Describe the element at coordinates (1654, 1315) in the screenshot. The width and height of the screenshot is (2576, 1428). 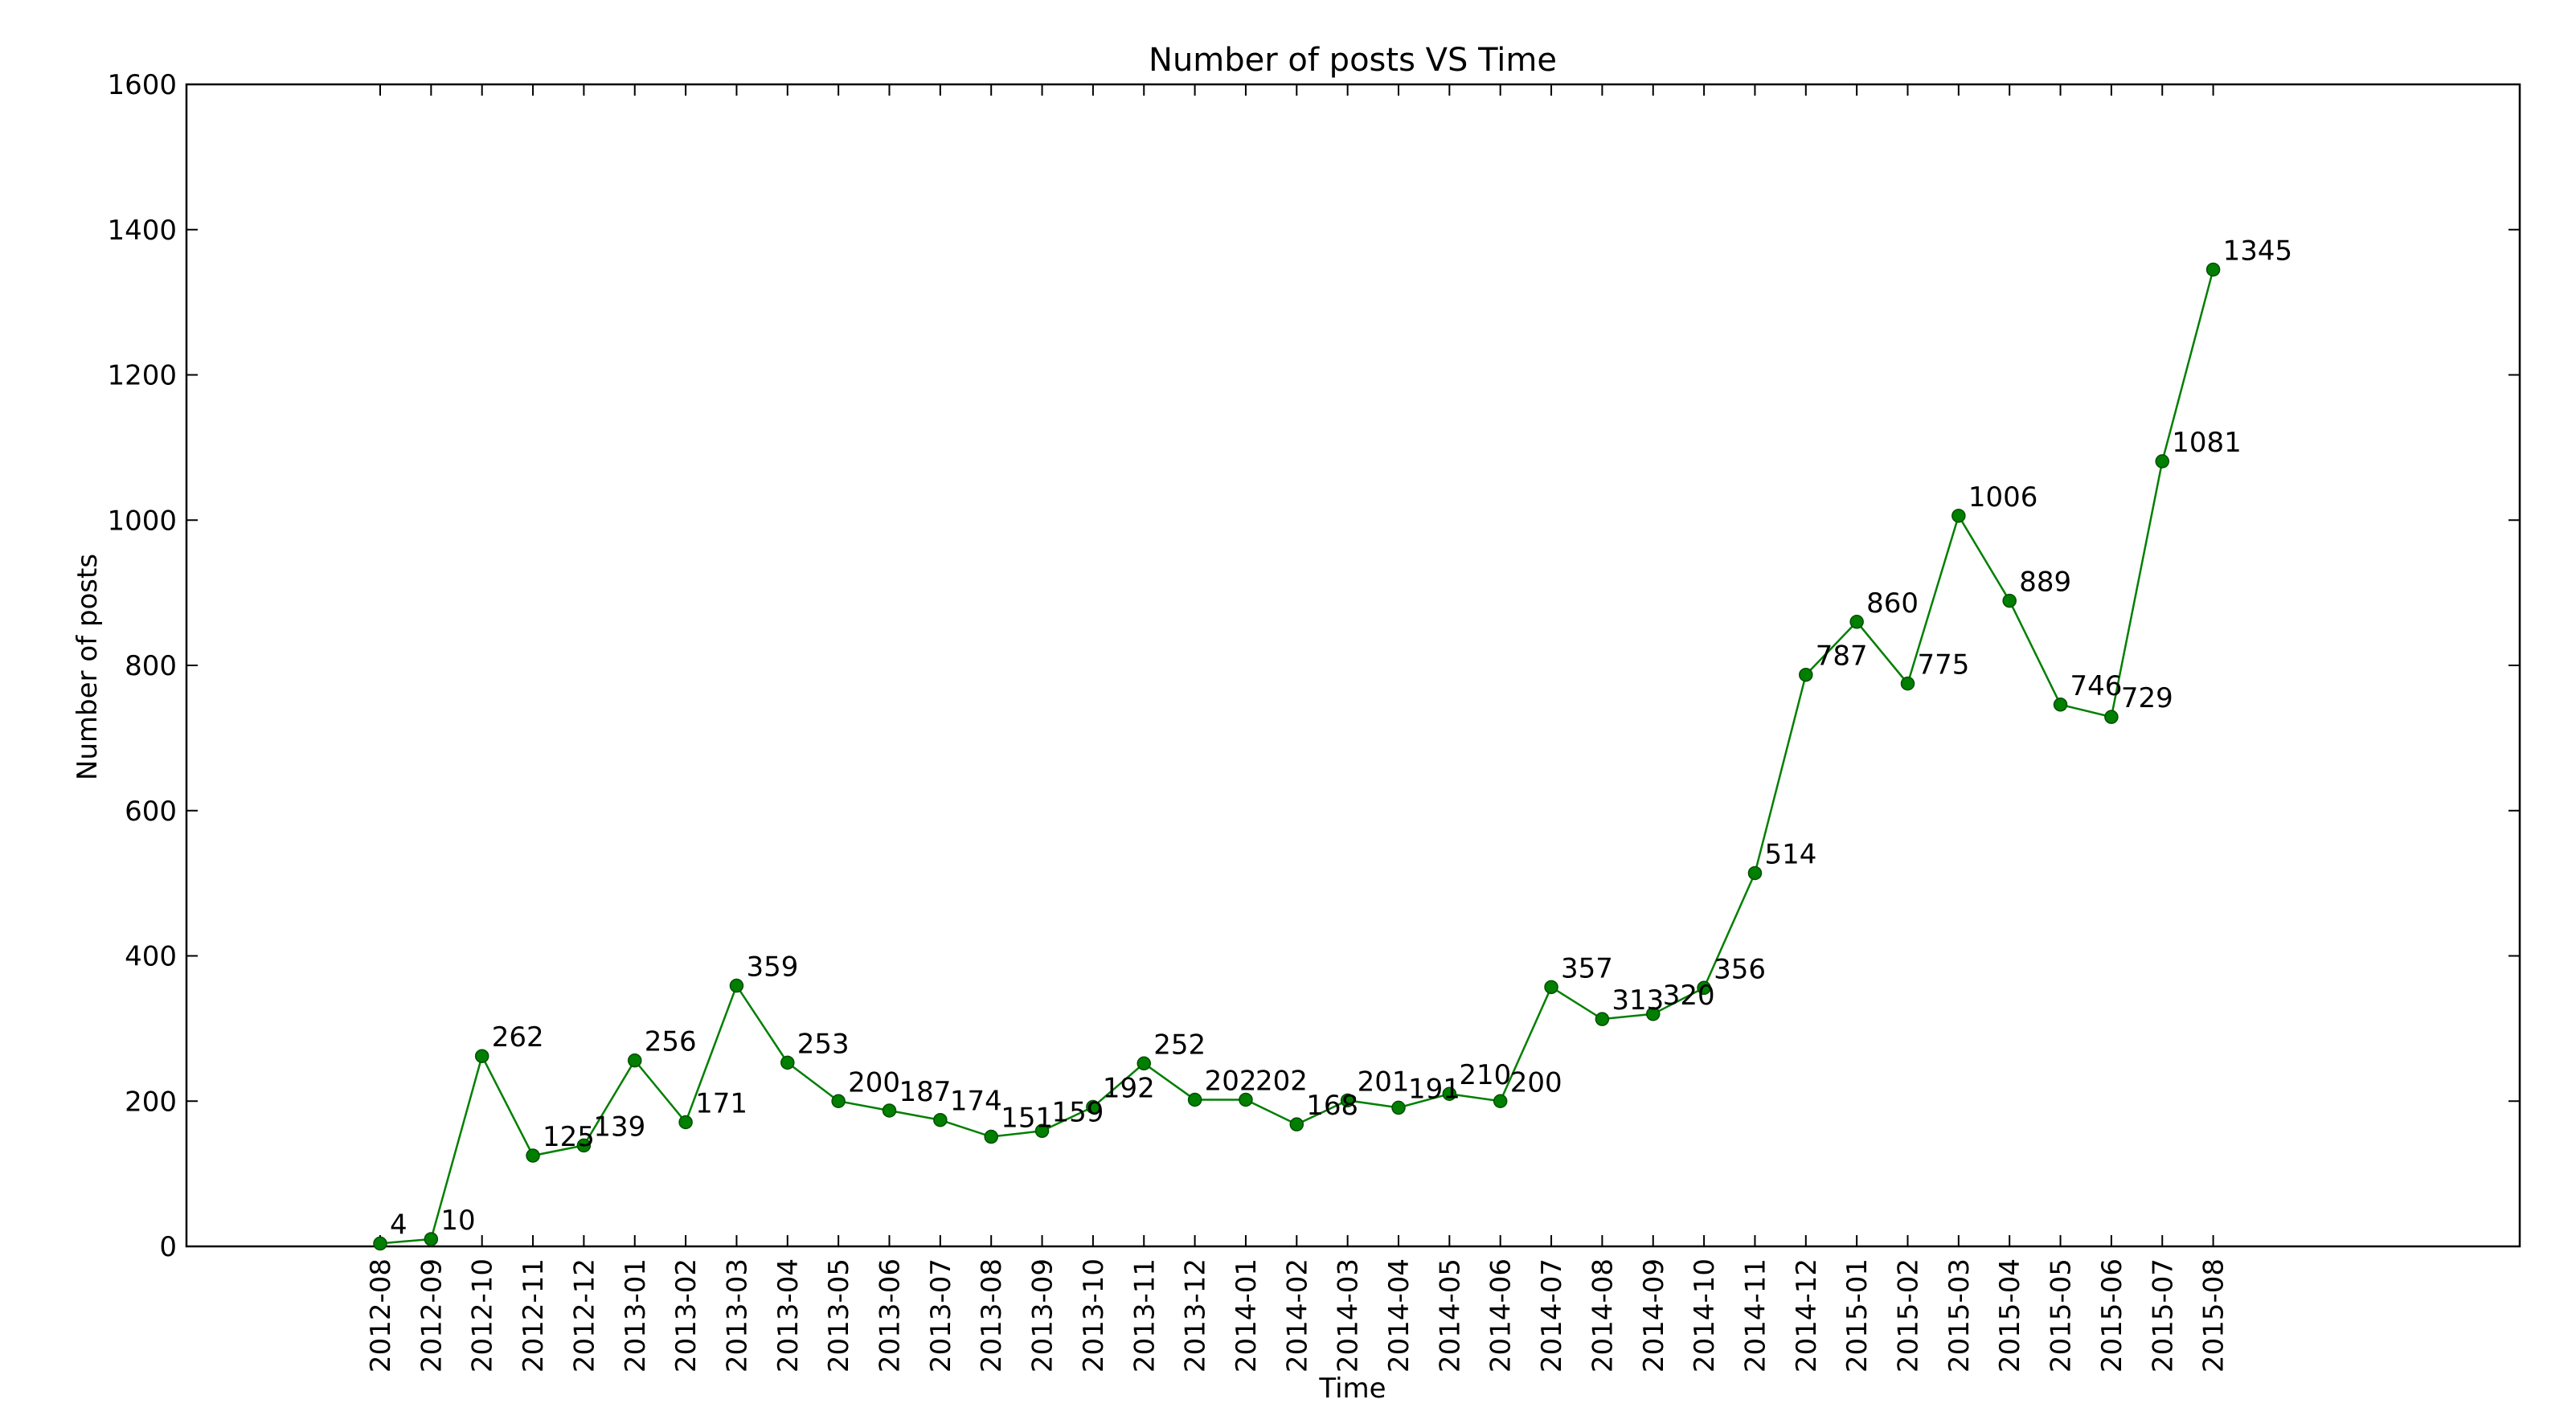
I see `x-tick-label: 2014-09` at that location.